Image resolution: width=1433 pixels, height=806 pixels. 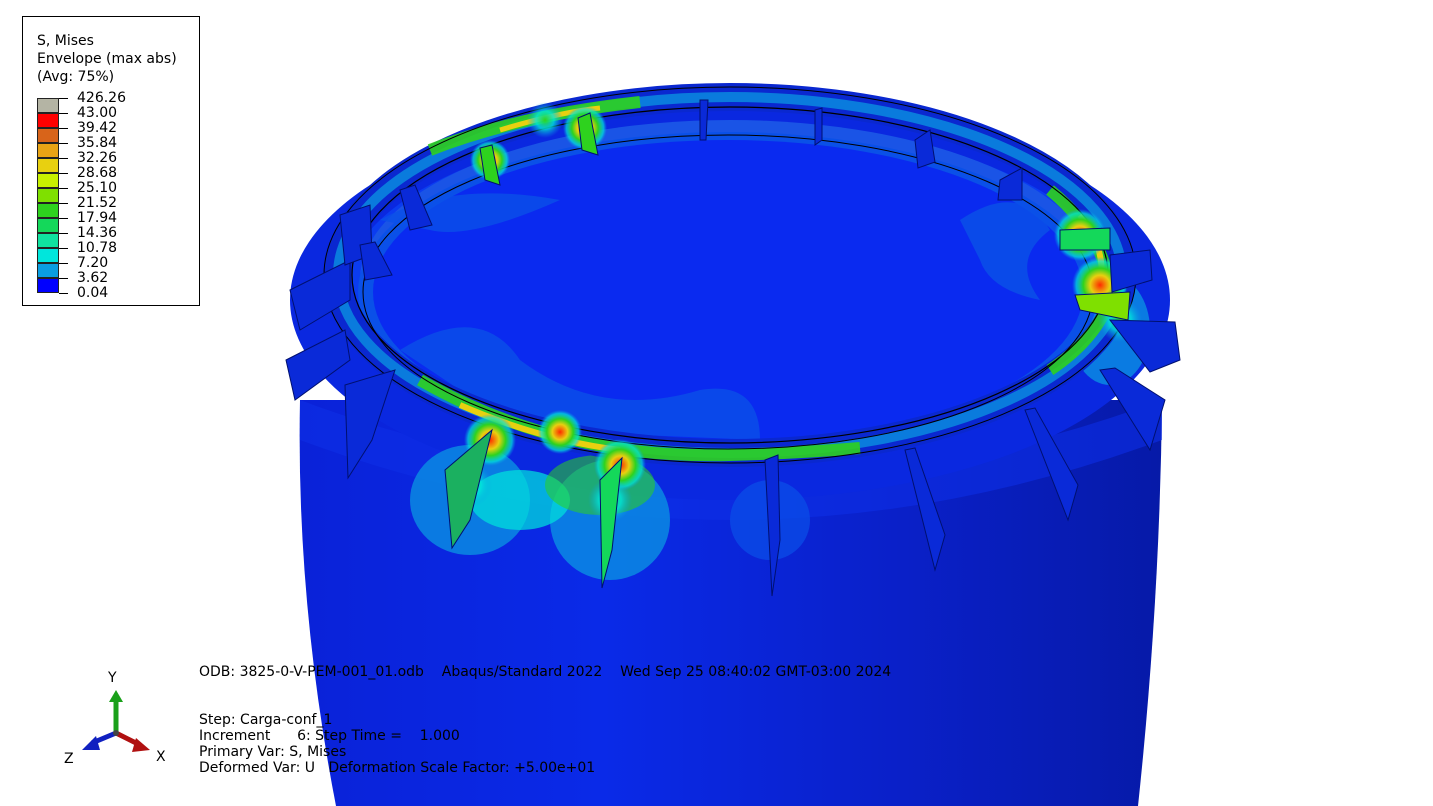 I want to click on triad-x-label: X, so click(x=161, y=757).